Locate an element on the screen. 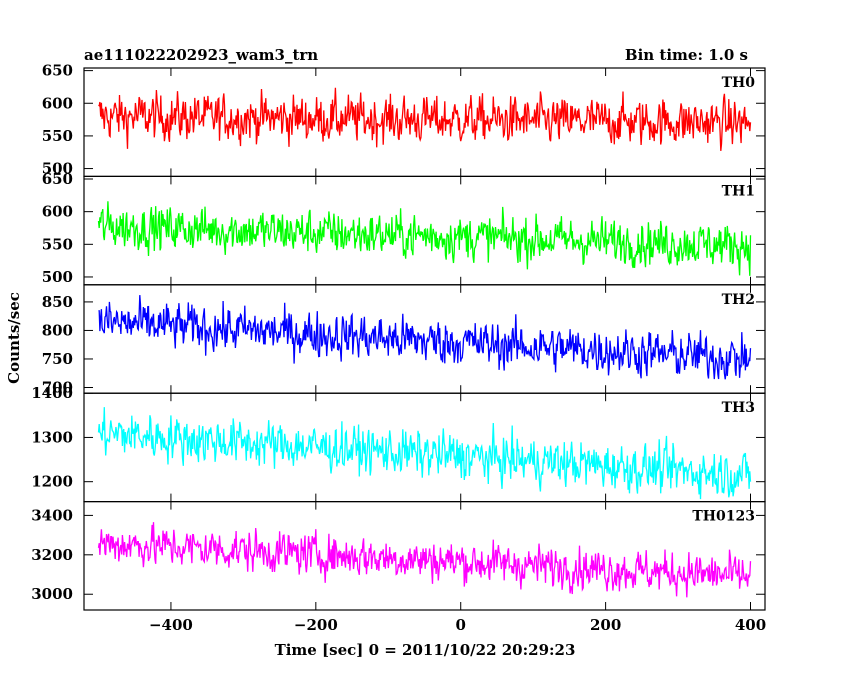 The image size is (850, 680). x-tick-label: 0 is located at coordinates (461, 625).